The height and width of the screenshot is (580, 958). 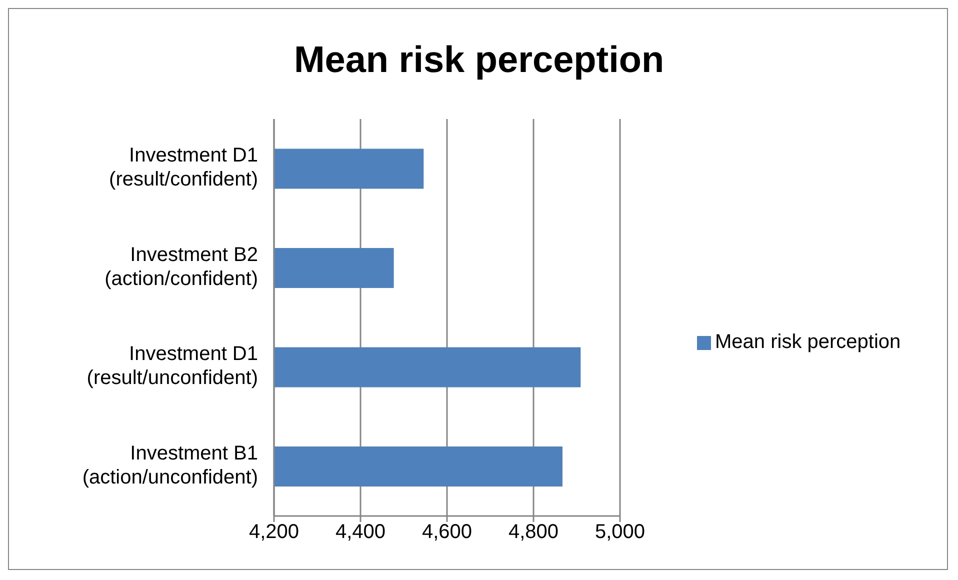 What do you see at coordinates (808, 342) in the screenshot?
I see `legend-label: Mean risk perception` at bounding box center [808, 342].